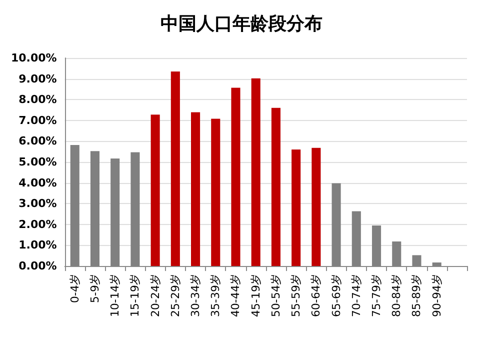 Image resolution: width=483 pixels, height=337 pixels. What do you see at coordinates (356, 295) in the screenshot?
I see `x-tick-label: 70-74岁` at bounding box center [356, 295].